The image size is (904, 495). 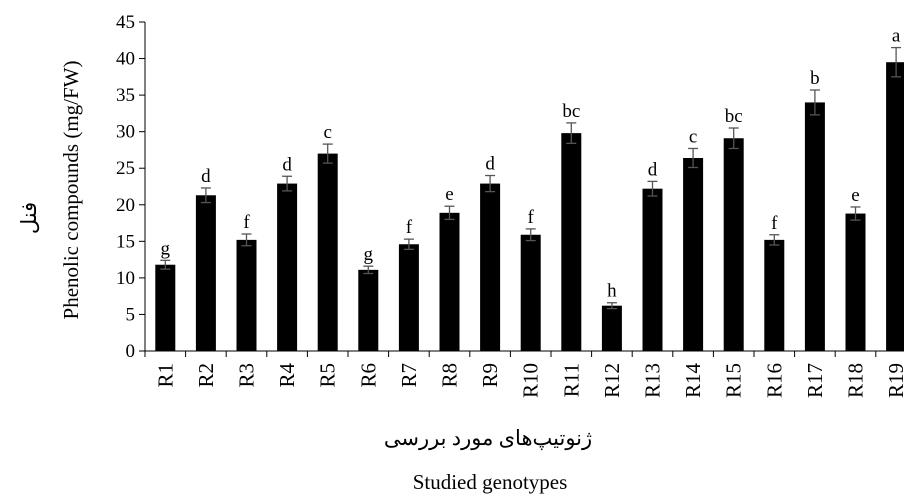 What do you see at coordinates (531, 217) in the screenshot?
I see `significance-letter-R10: f` at bounding box center [531, 217].